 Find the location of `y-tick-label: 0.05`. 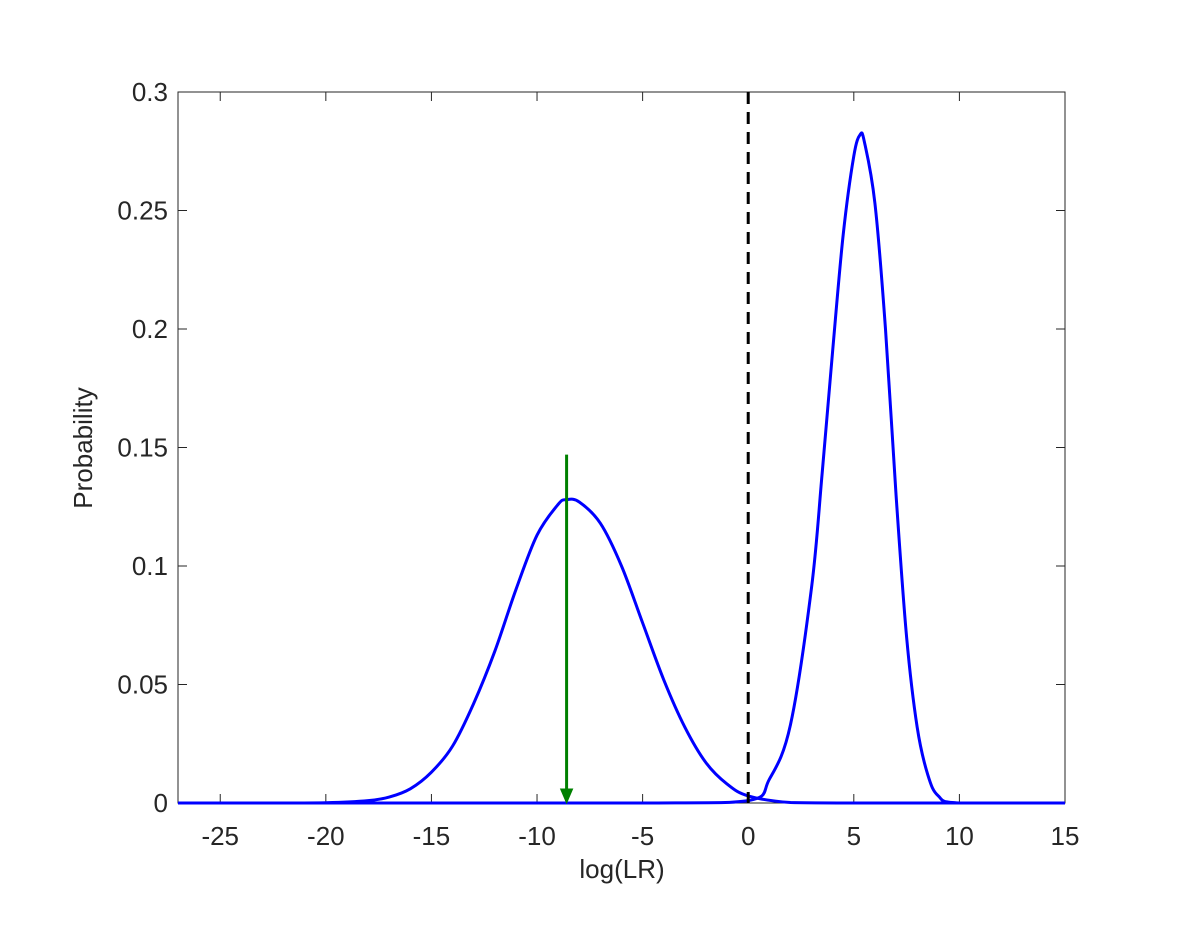

y-tick-label: 0.05 is located at coordinates (142, 685).